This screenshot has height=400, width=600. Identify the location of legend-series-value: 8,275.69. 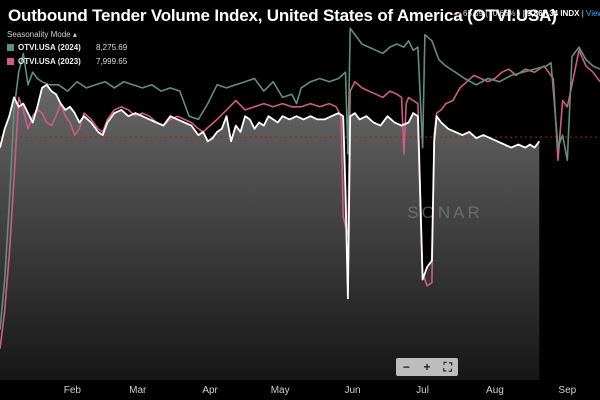
(112, 47).